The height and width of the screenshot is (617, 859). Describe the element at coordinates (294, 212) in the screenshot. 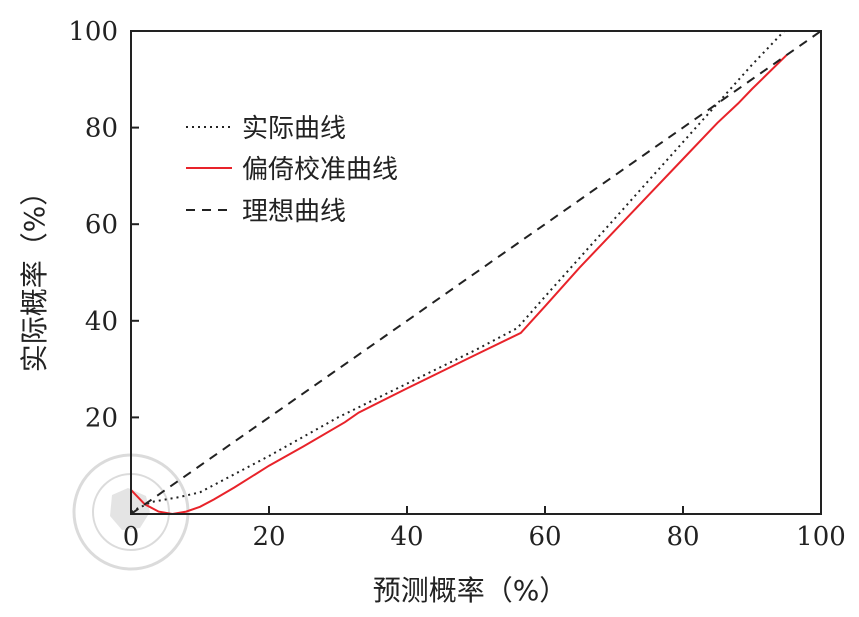

I see `legend-label-3: 理想曲线` at that location.